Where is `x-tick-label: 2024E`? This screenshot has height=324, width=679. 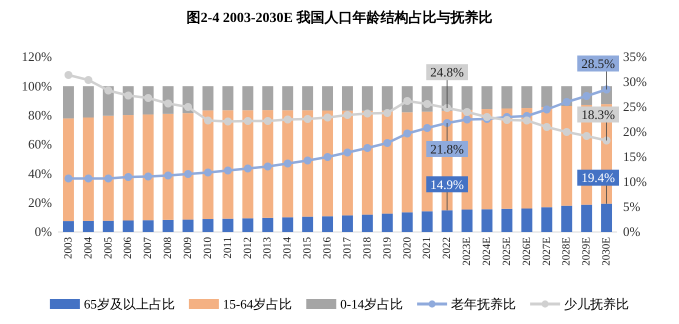
x-tick-label: 2024E is located at coordinates (486, 251).